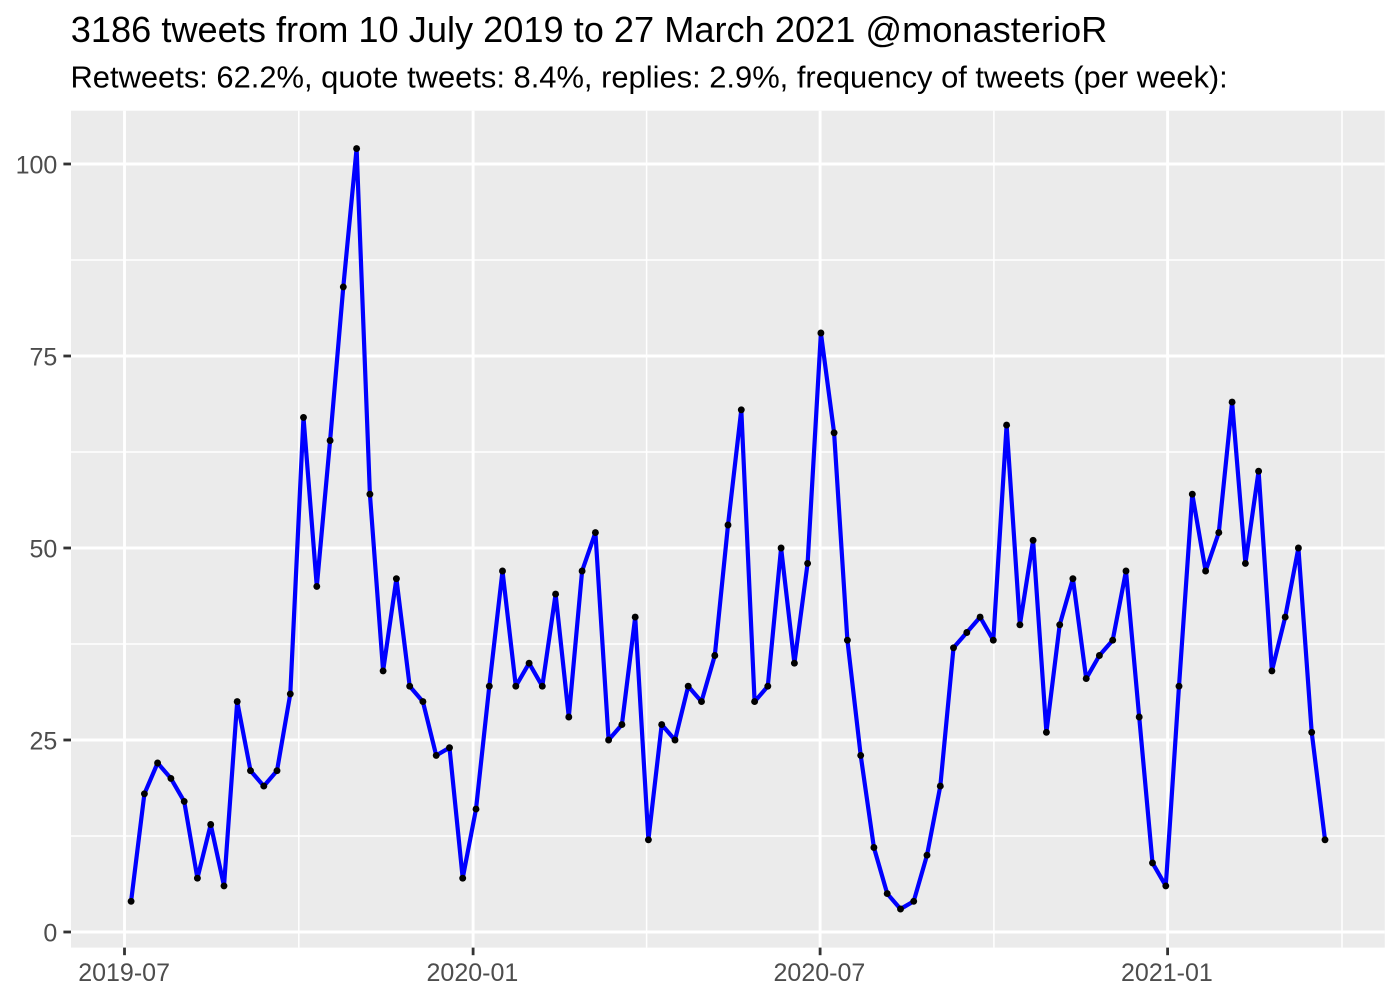 The width and height of the screenshot is (1400, 1000). What do you see at coordinates (43, 358) in the screenshot?
I see `svg-text: 75` at bounding box center [43, 358].